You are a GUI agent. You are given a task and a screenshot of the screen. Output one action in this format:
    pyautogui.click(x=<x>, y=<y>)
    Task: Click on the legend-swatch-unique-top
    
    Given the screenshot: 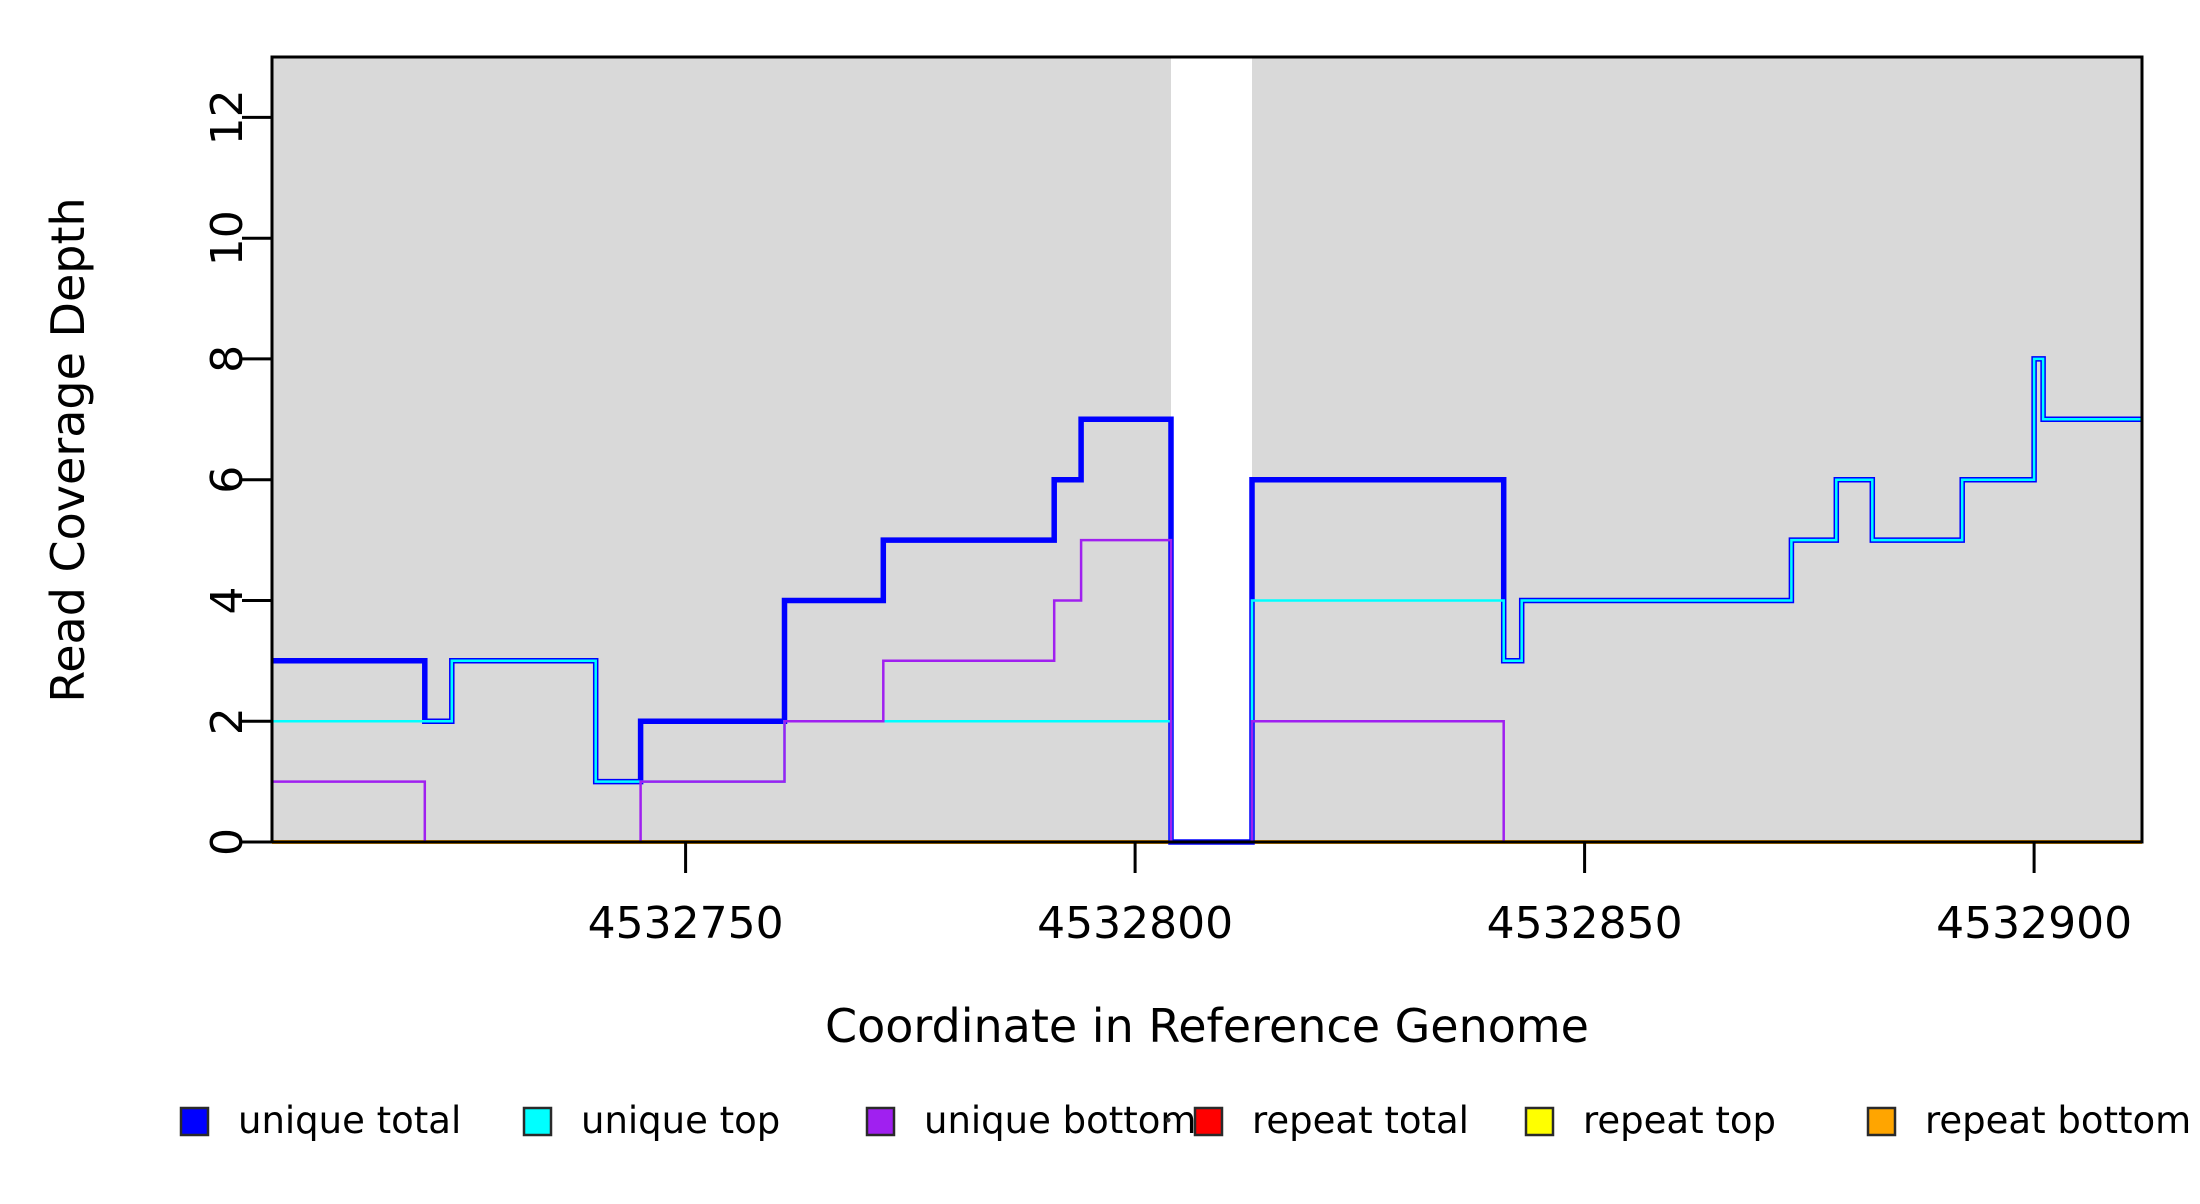 What is the action you would take?
    pyautogui.click(x=537, y=1121)
    